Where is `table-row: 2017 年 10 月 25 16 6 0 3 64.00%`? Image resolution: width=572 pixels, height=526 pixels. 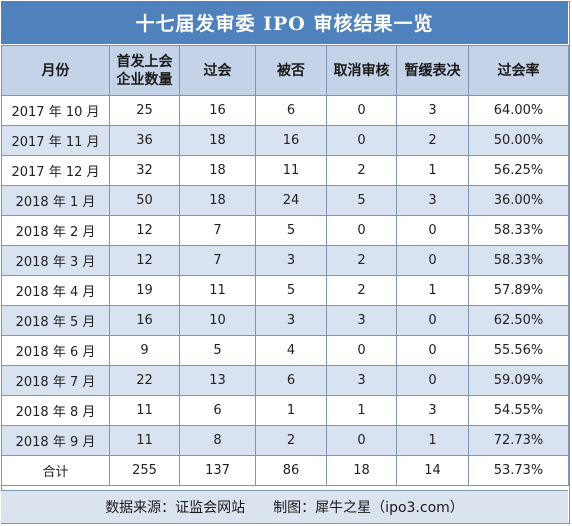 table-row: 2017 年 10 月 25 16 6 0 3 64.00% is located at coordinates (285, 110).